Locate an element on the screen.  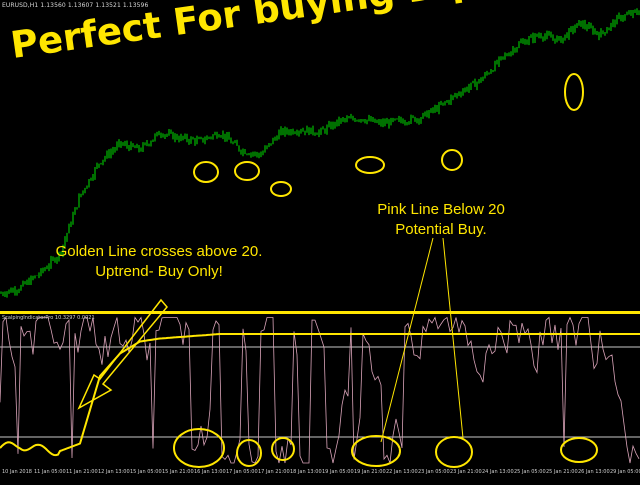
date-tick-label: 23 Jan 21:00 is located at coordinates (466, 472).